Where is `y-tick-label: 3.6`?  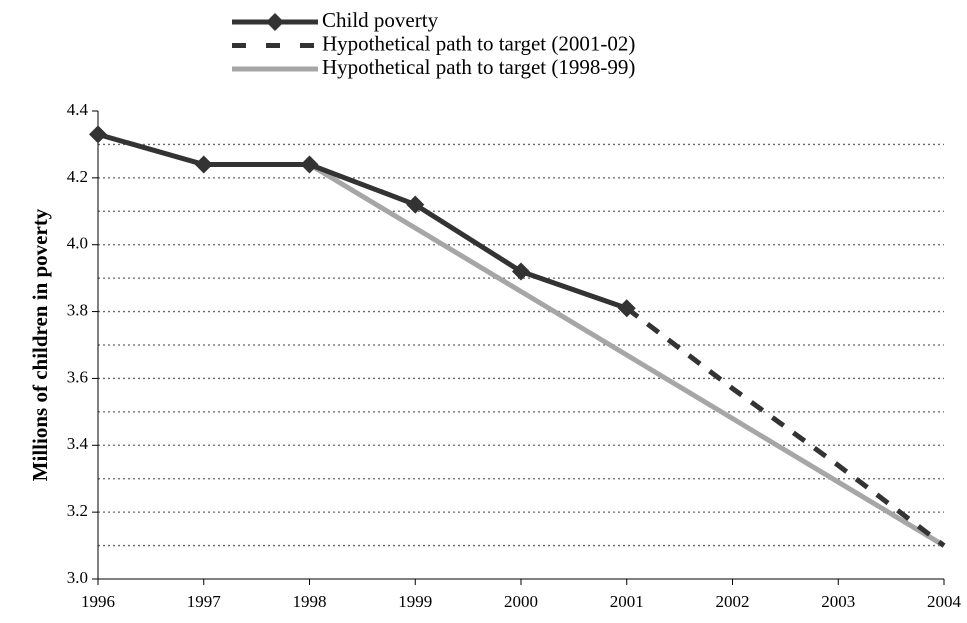
y-tick-label: 3.6 is located at coordinates (77, 376).